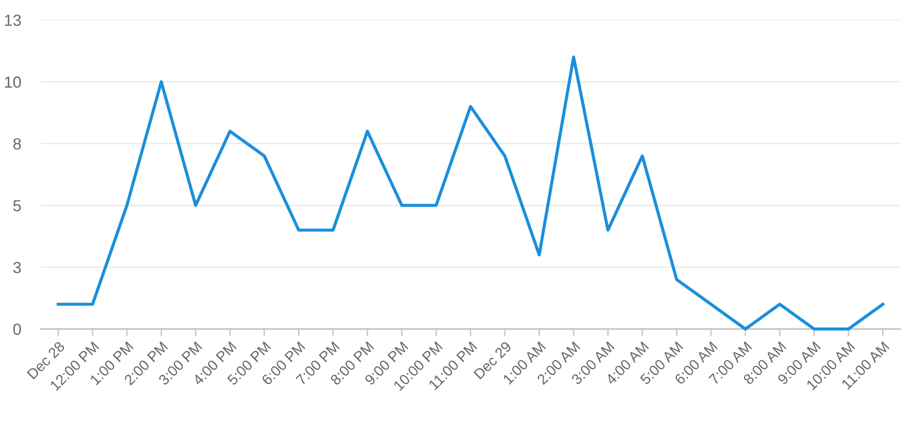  What do you see at coordinates (17, 144) in the screenshot?
I see `y-tick-label: 8` at bounding box center [17, 144].